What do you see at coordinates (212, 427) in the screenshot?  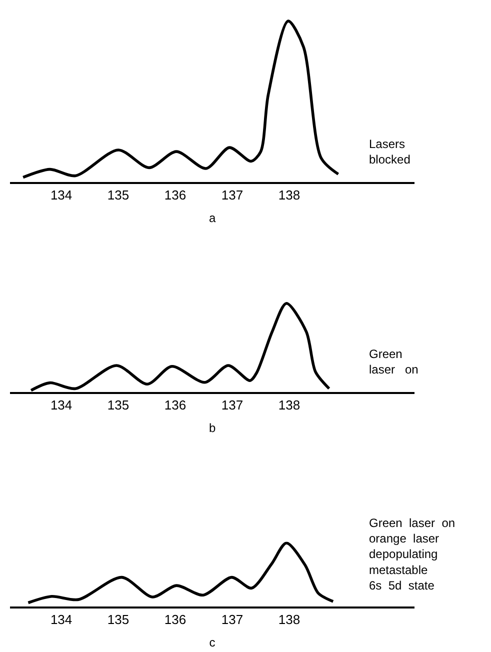 I see `x-axis-title: b` at bounding box center [212, 427].